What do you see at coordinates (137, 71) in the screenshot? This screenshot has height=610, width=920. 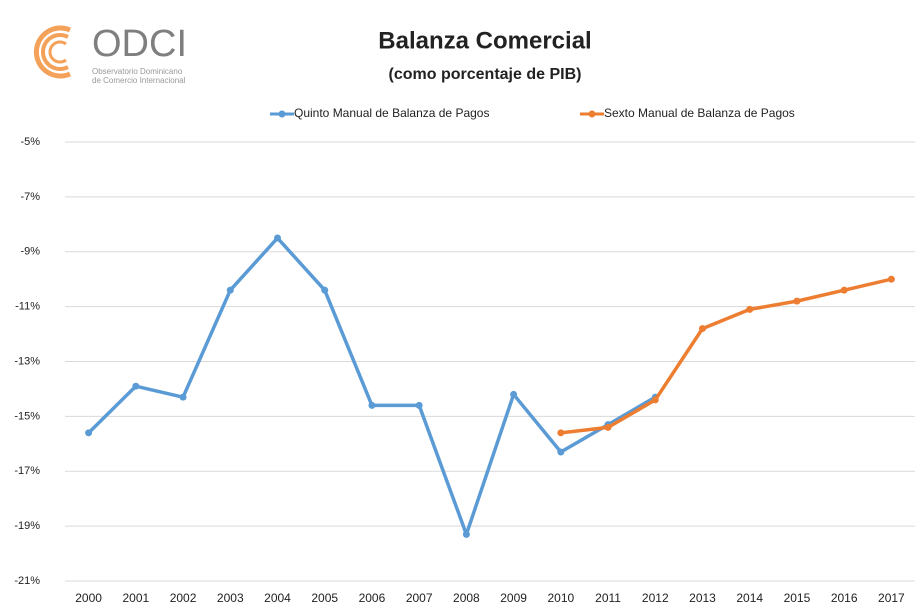 I see `logo-subtitle: Observatorio Dominicano` at bounding box center [137, 71].